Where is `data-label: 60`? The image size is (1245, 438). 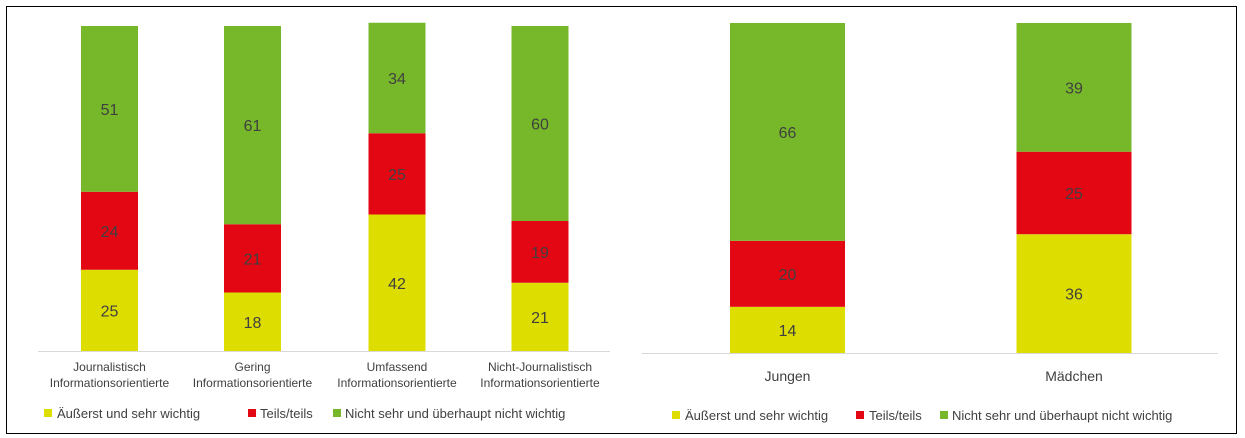
data-label: 60 is located at coordinates (540, 125).